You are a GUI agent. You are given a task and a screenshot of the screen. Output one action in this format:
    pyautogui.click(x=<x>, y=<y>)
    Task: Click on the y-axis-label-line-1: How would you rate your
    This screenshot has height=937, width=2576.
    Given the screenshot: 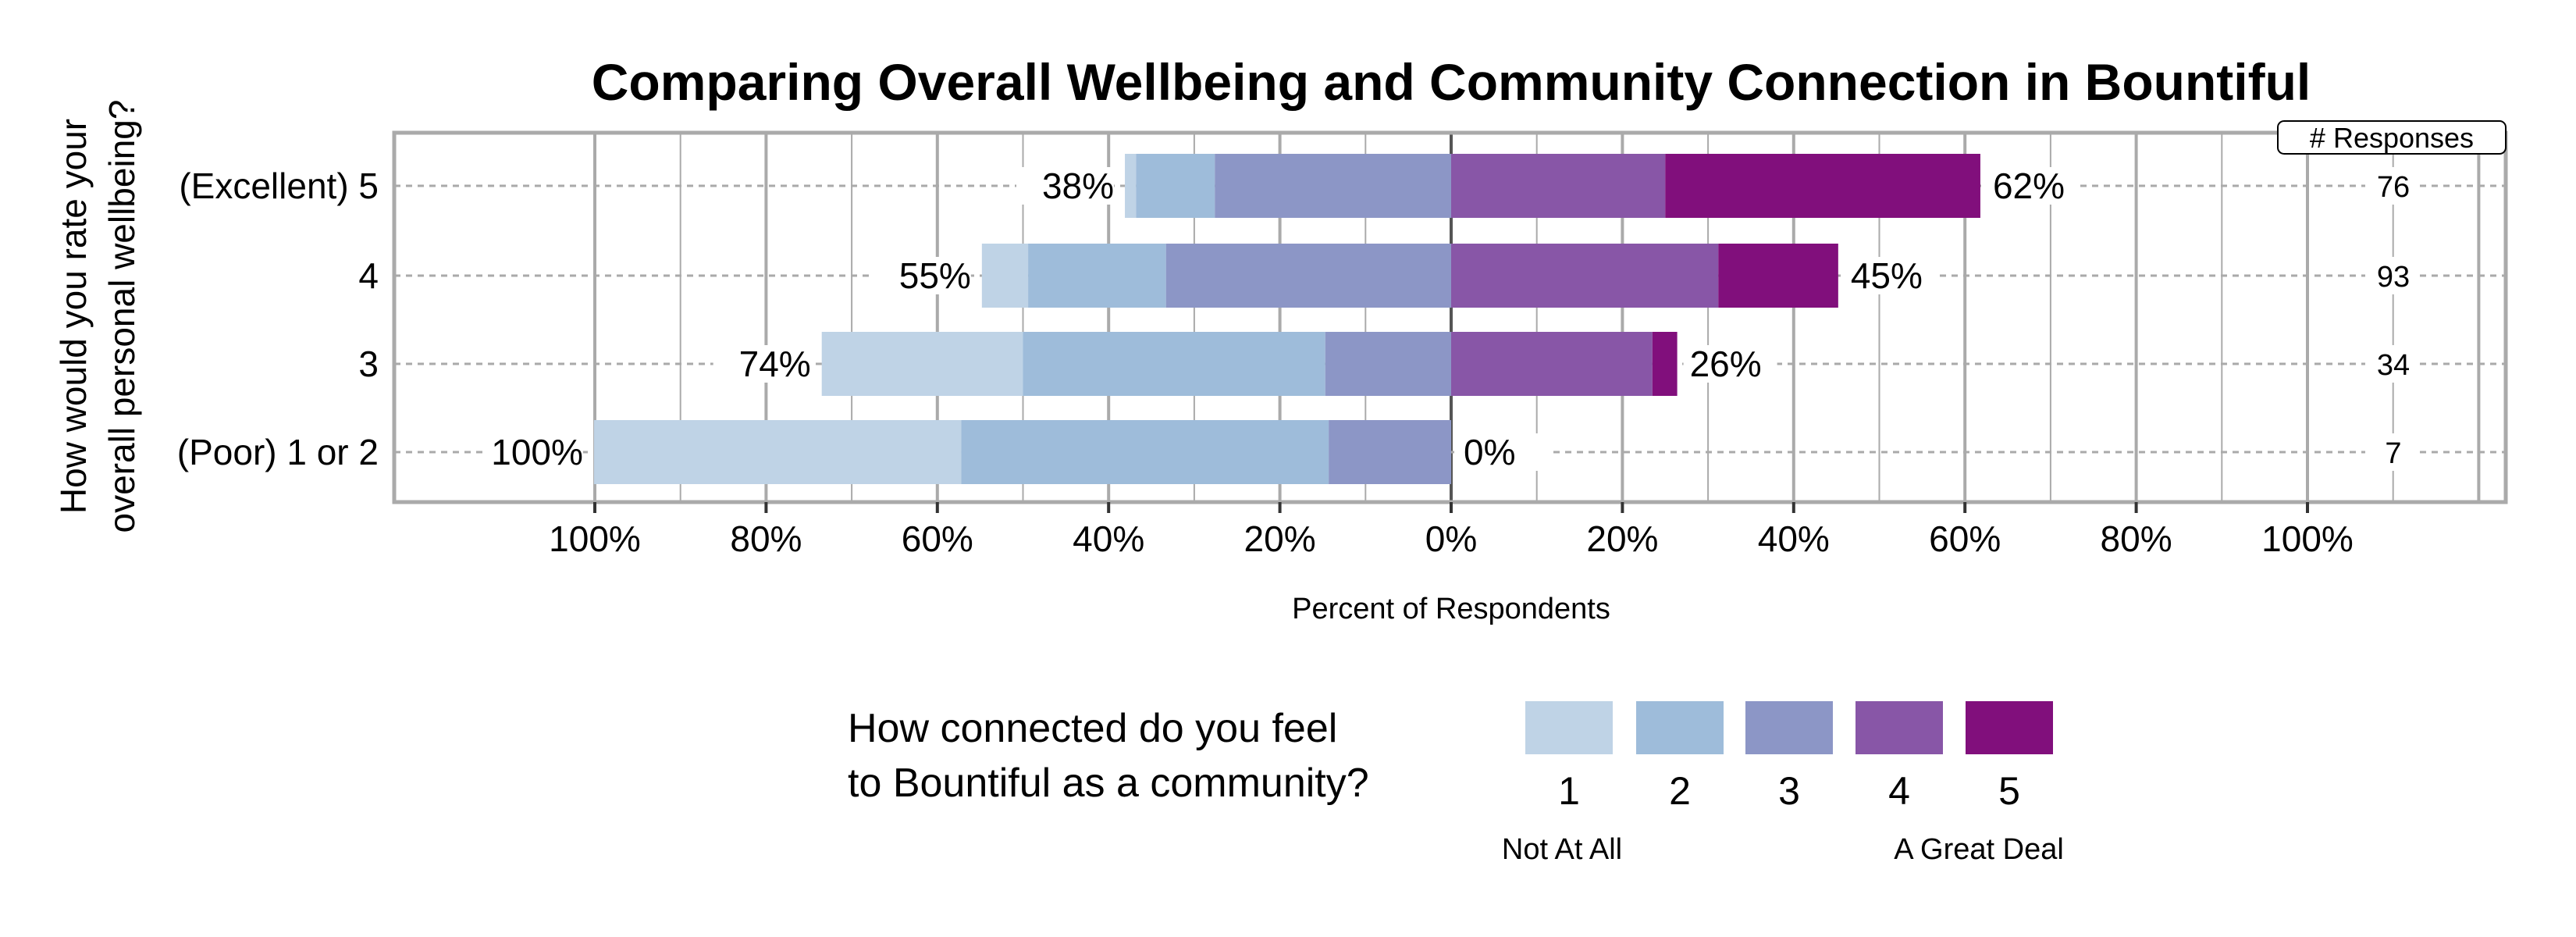 What is the action you would take?
    pyautogui.click(x=73, y=316)
    